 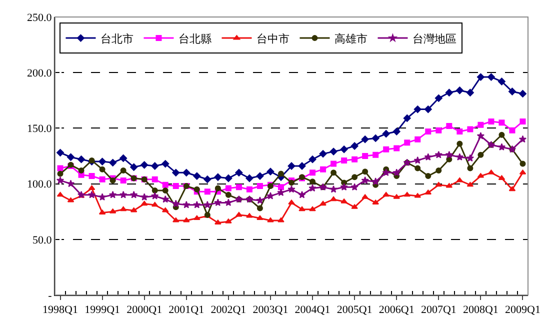 I want to click on x-tick-label: 2001Q1, so click(x=186, y=310).